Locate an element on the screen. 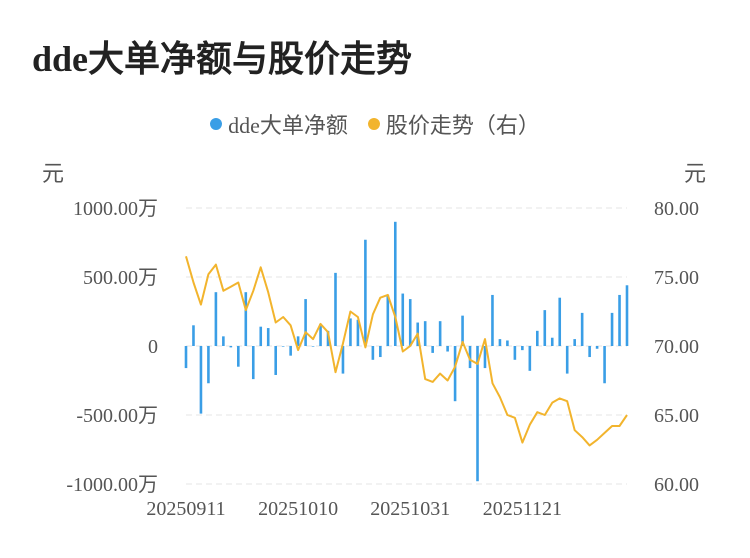 The height and width of the screenshot is (558, 750). left-tick-label: -500.00万 is located at coordinates (117, 416).